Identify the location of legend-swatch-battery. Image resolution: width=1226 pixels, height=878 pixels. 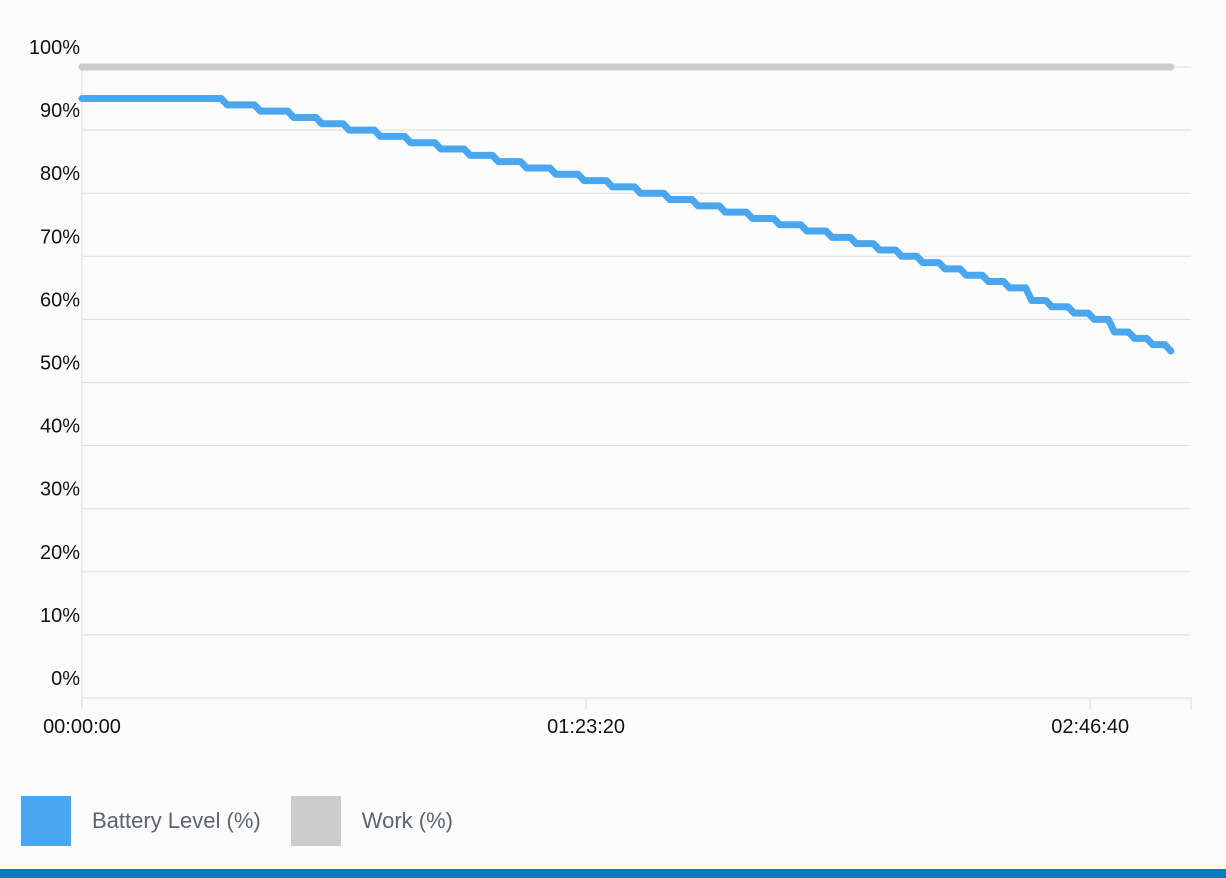
(46, 821).